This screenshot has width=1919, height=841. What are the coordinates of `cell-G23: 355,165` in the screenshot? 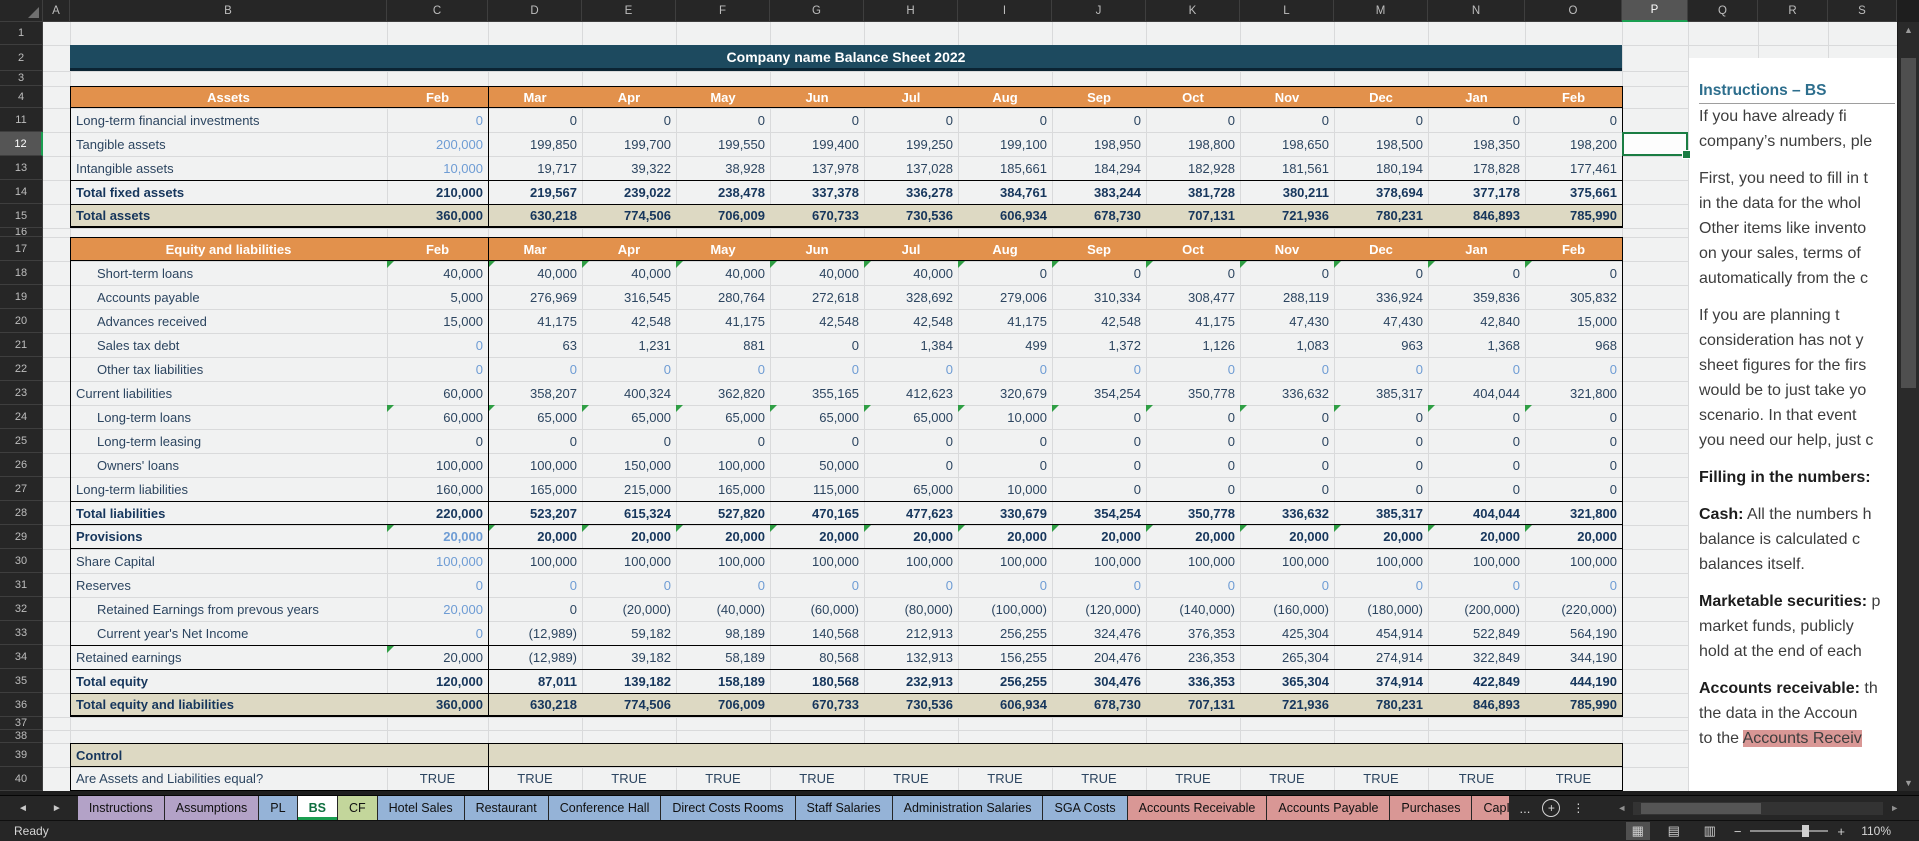 It's located at (835, 393).